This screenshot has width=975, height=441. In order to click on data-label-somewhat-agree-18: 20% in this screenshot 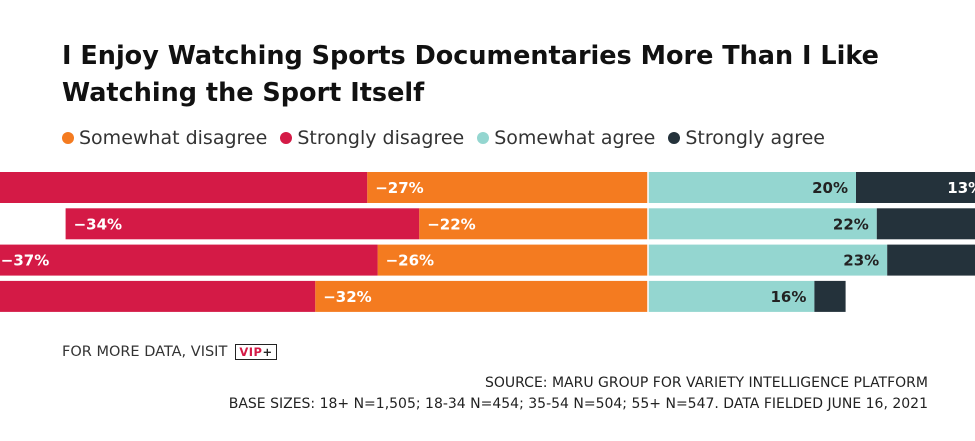, I will do `click(830, 188)`.